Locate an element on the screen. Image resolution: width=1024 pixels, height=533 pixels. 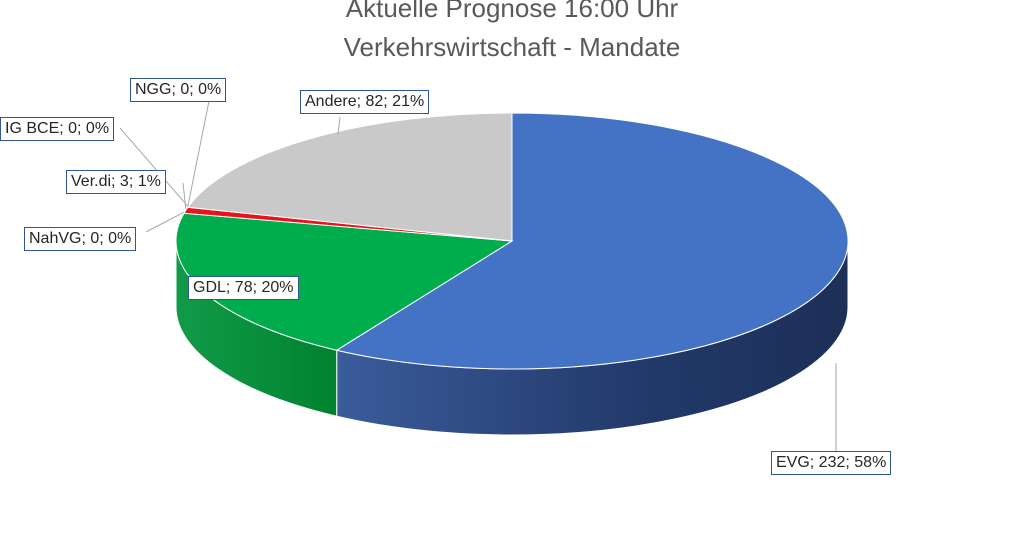
data-label-verdi: Ver.di; 3; 1% is located at coordinates (116, 182).